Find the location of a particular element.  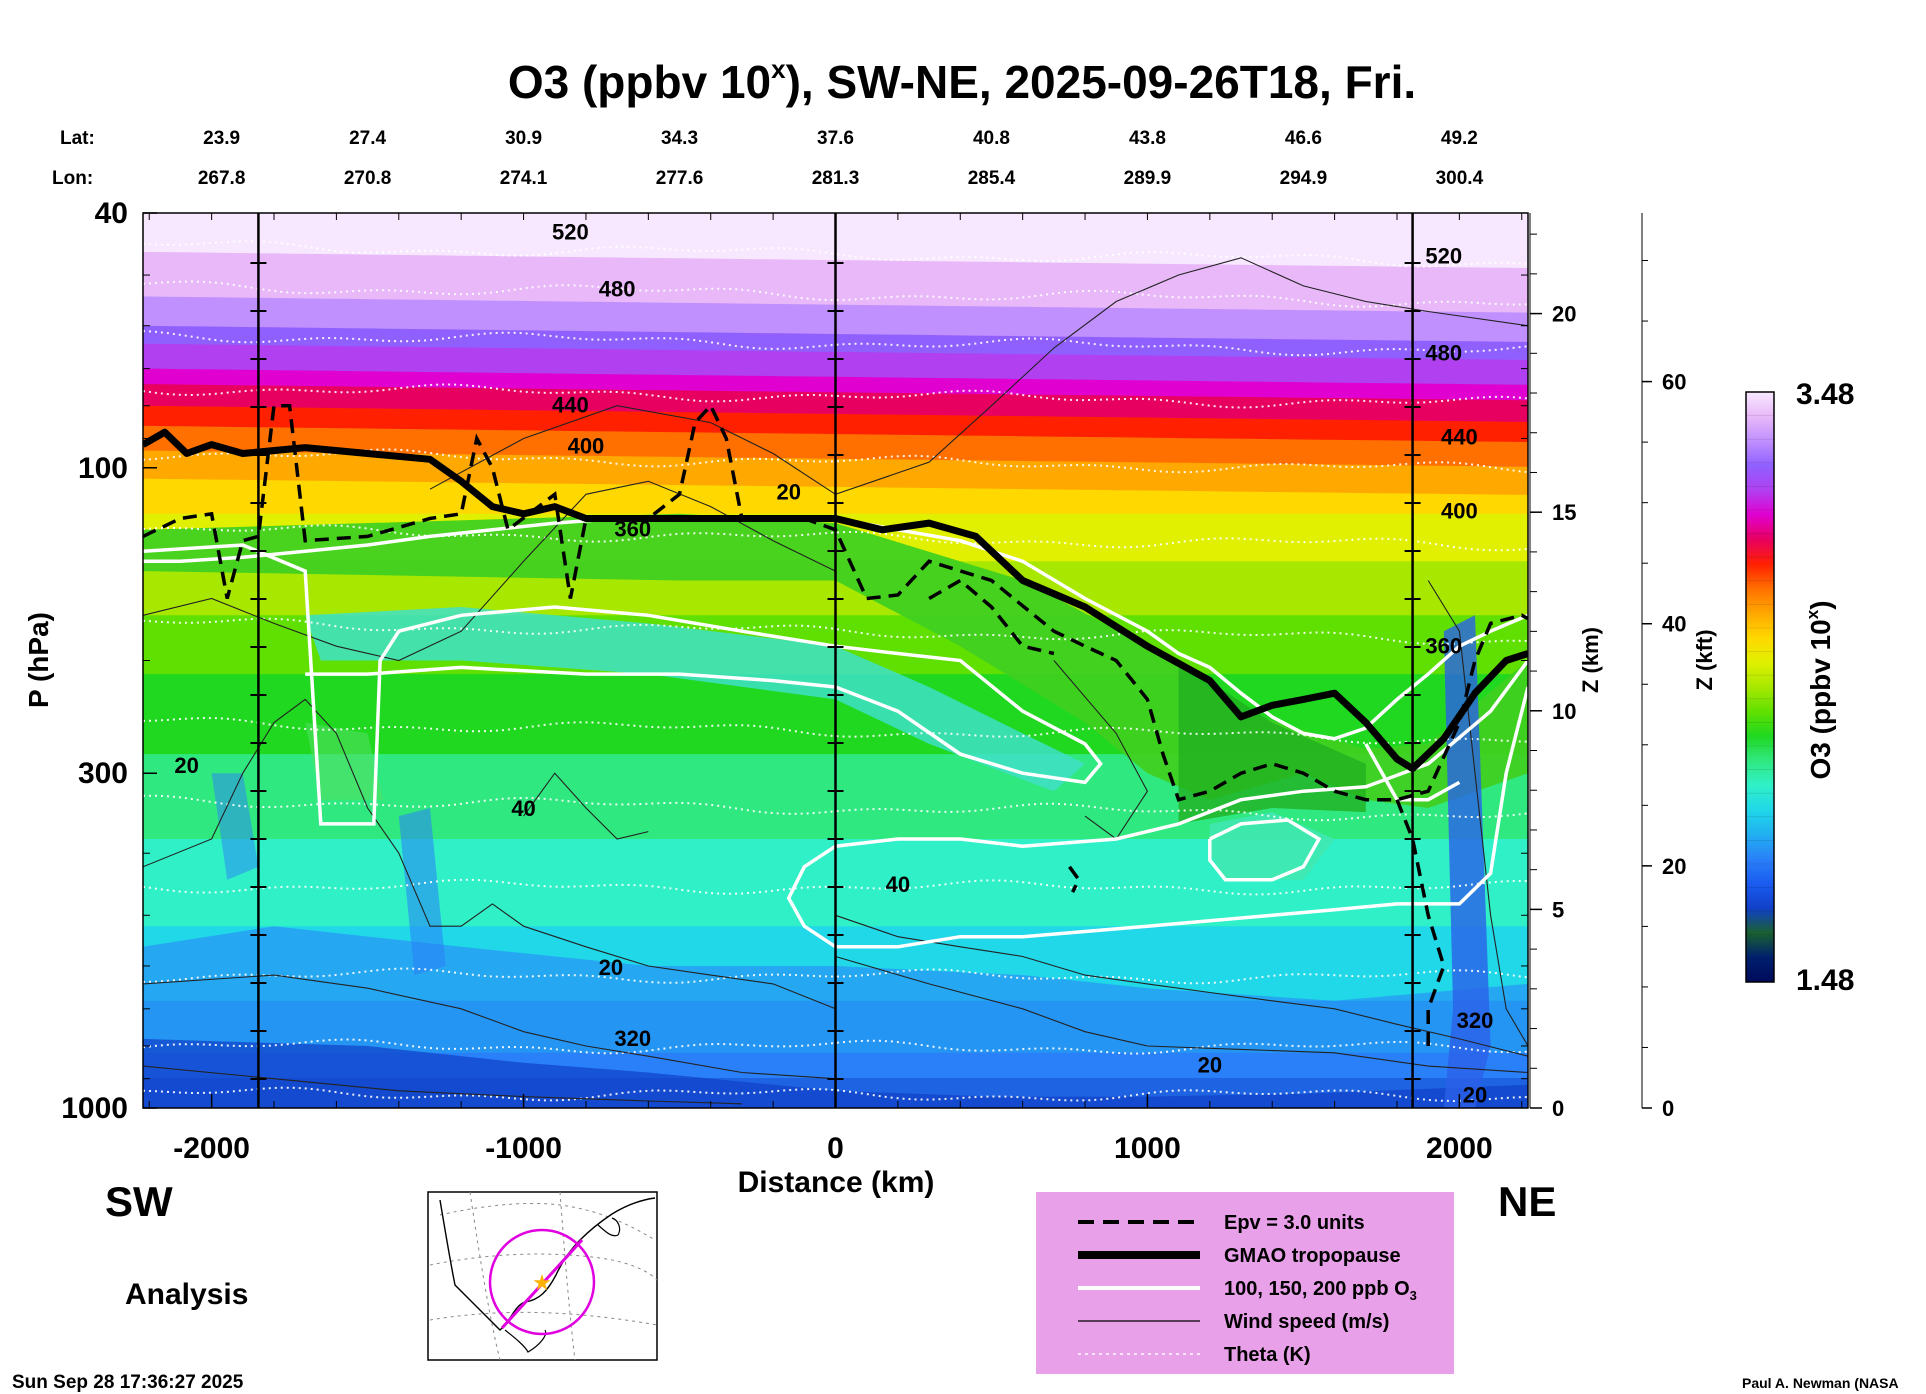

timestamp: Sun Sep 28 17:36:27 2025 is located at coordinates (128, 1382).